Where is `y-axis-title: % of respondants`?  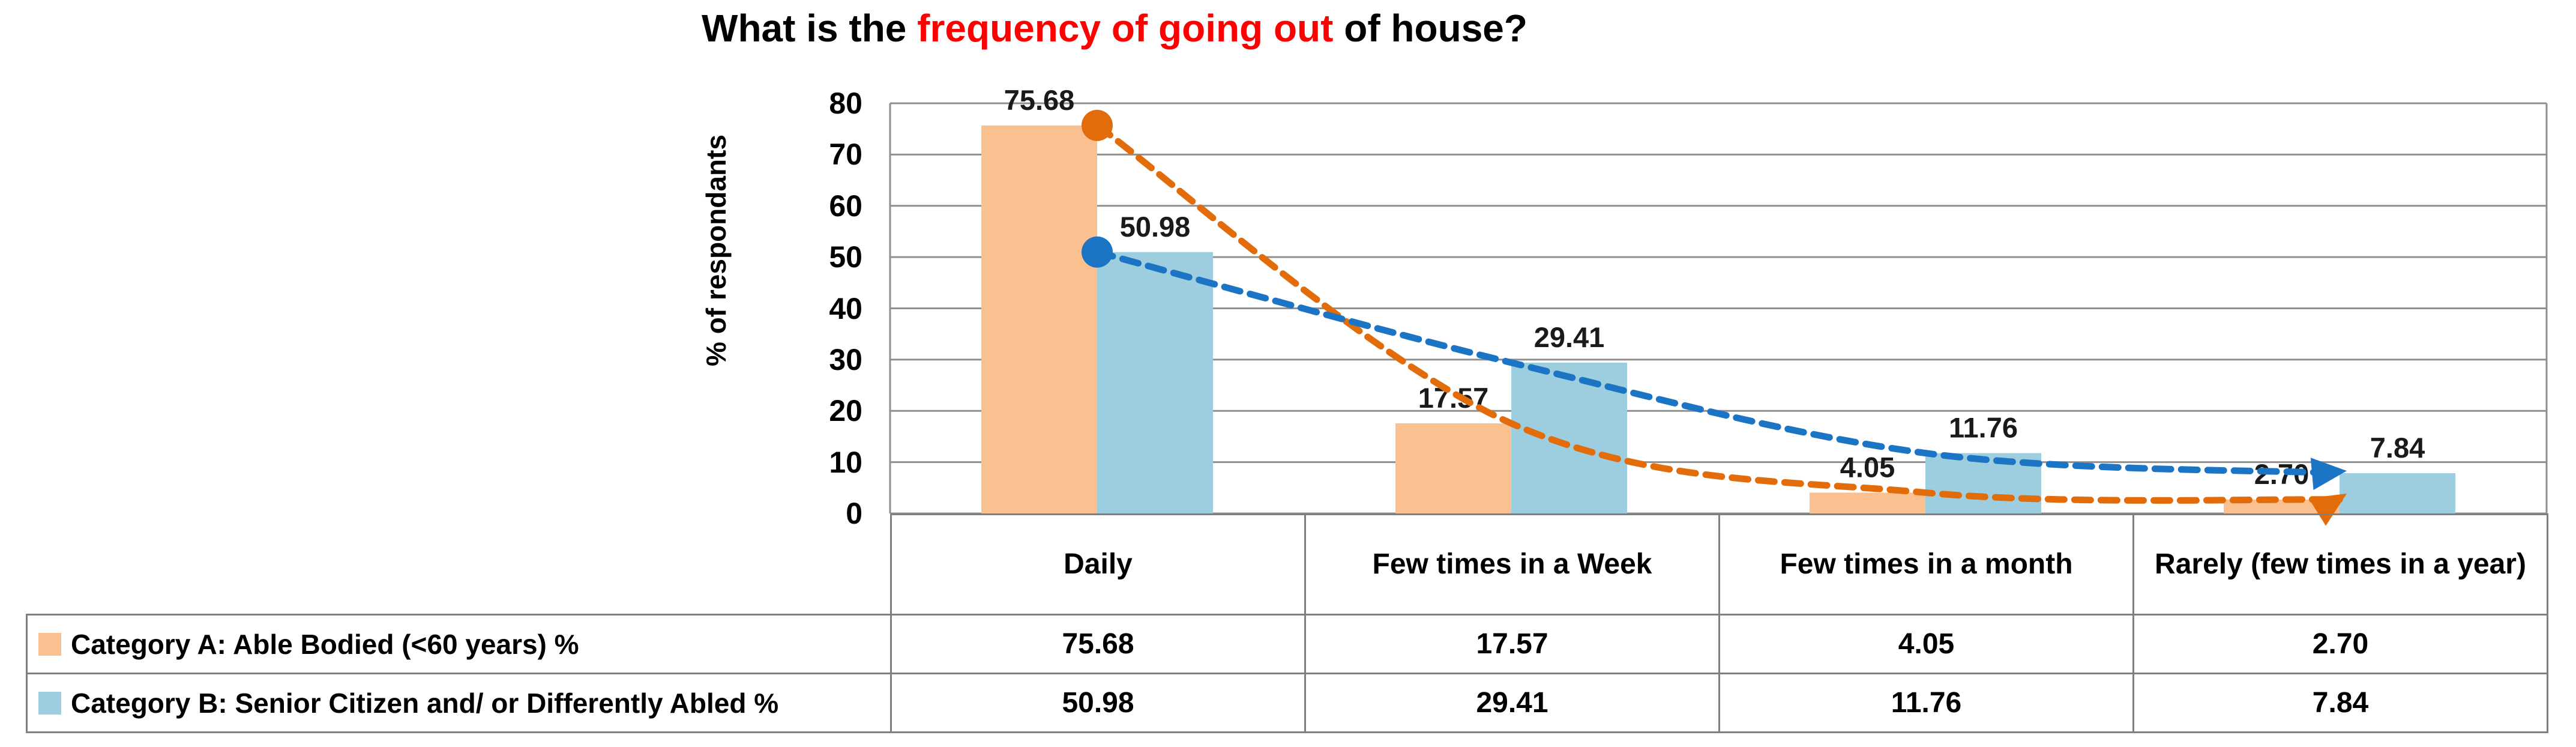 y-axis-title: % of respondants is located at coordinates (716, 251).